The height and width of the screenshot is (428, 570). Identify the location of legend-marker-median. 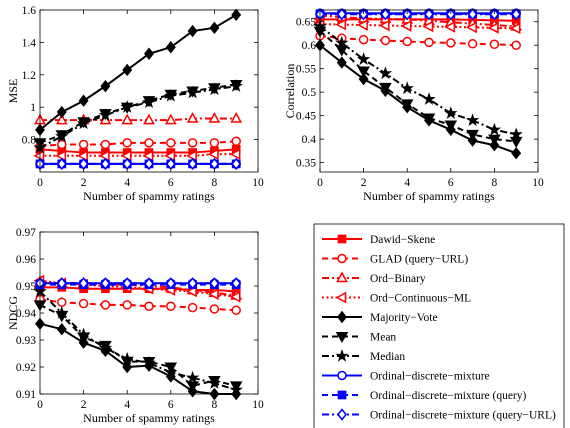
(342, 355).